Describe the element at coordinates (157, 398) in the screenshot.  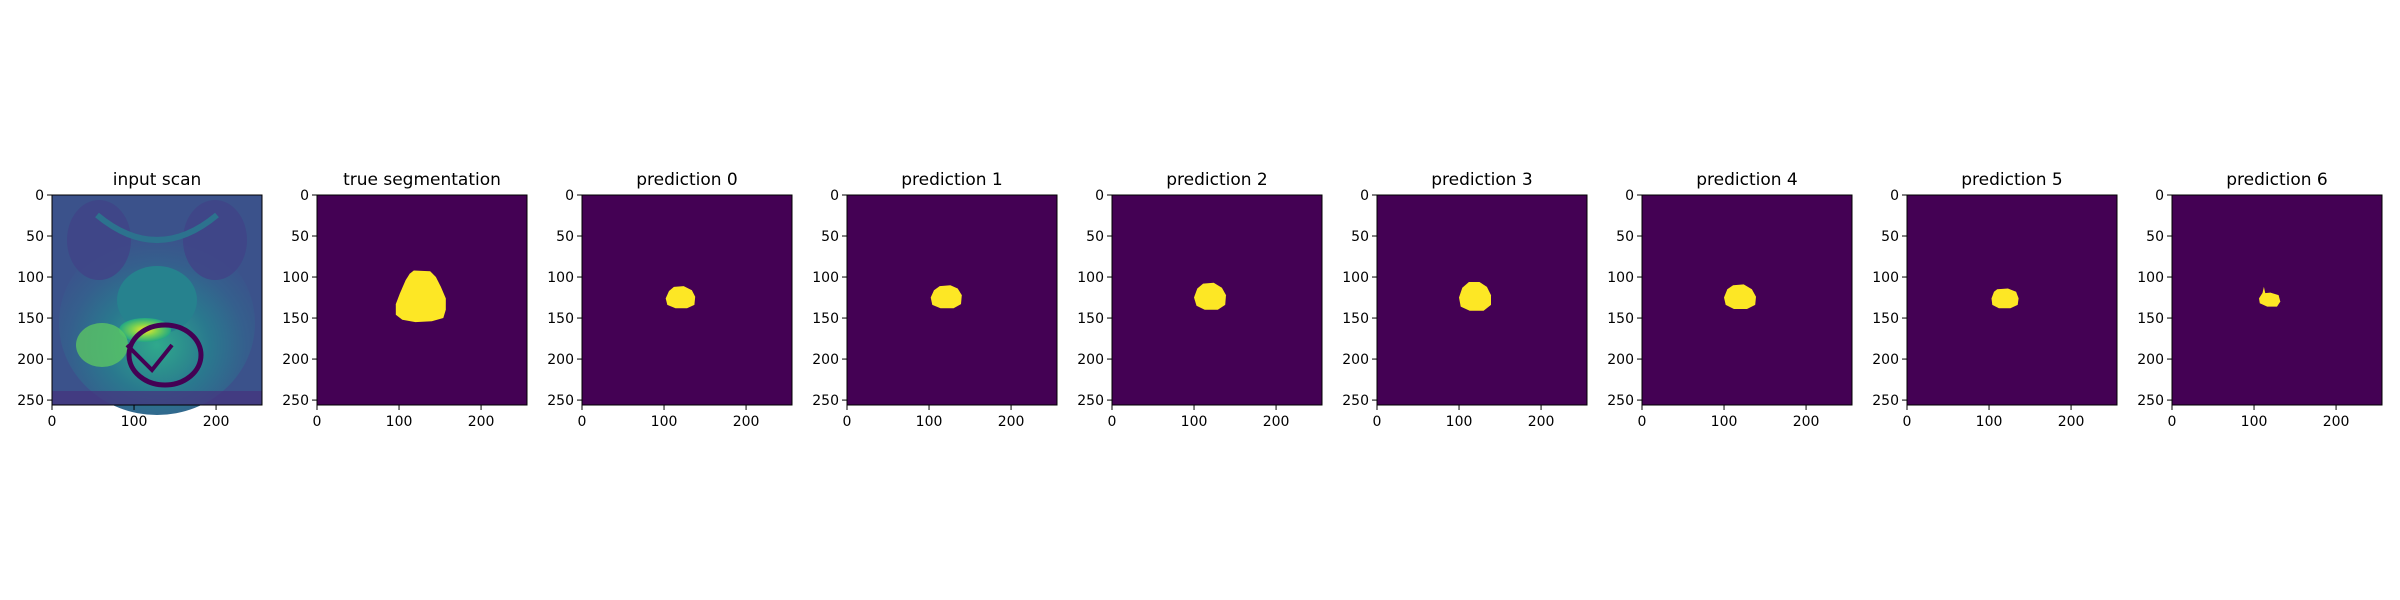
I see `mri-bottom-edge` at that location.